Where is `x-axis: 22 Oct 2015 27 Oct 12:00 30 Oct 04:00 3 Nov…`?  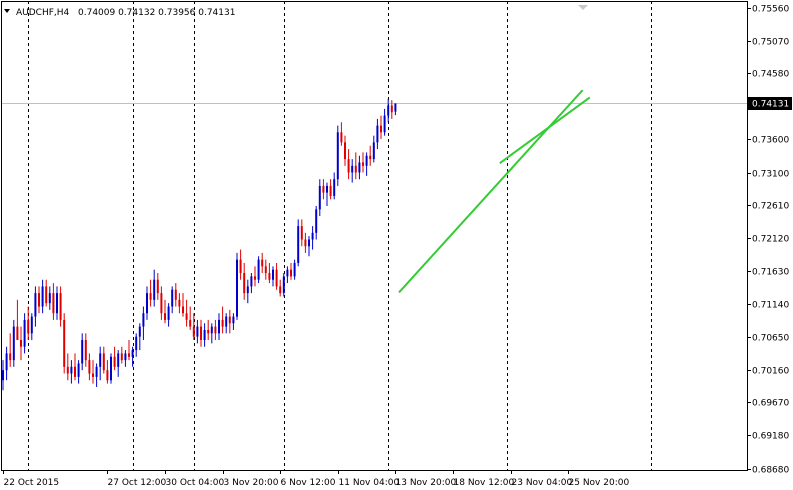 x-axis: 22 Oct 2015 27 Oct 12:00 30 Oct 04:00 3 Nov… is located at coordinates (316, 479).